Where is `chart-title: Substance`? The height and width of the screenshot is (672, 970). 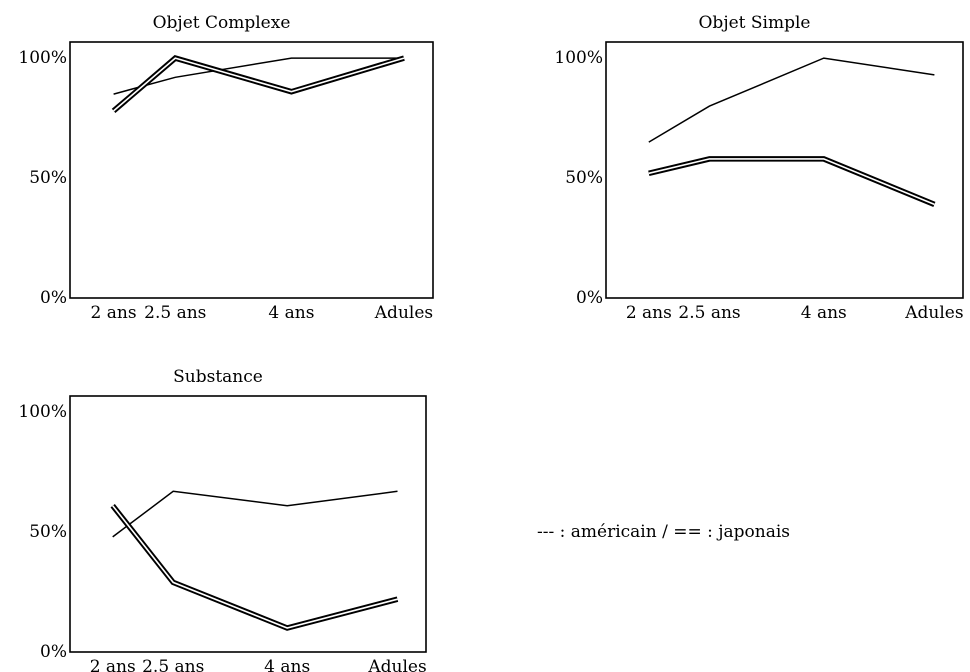 chart-title: Substance is located at coordinates (218, 377).